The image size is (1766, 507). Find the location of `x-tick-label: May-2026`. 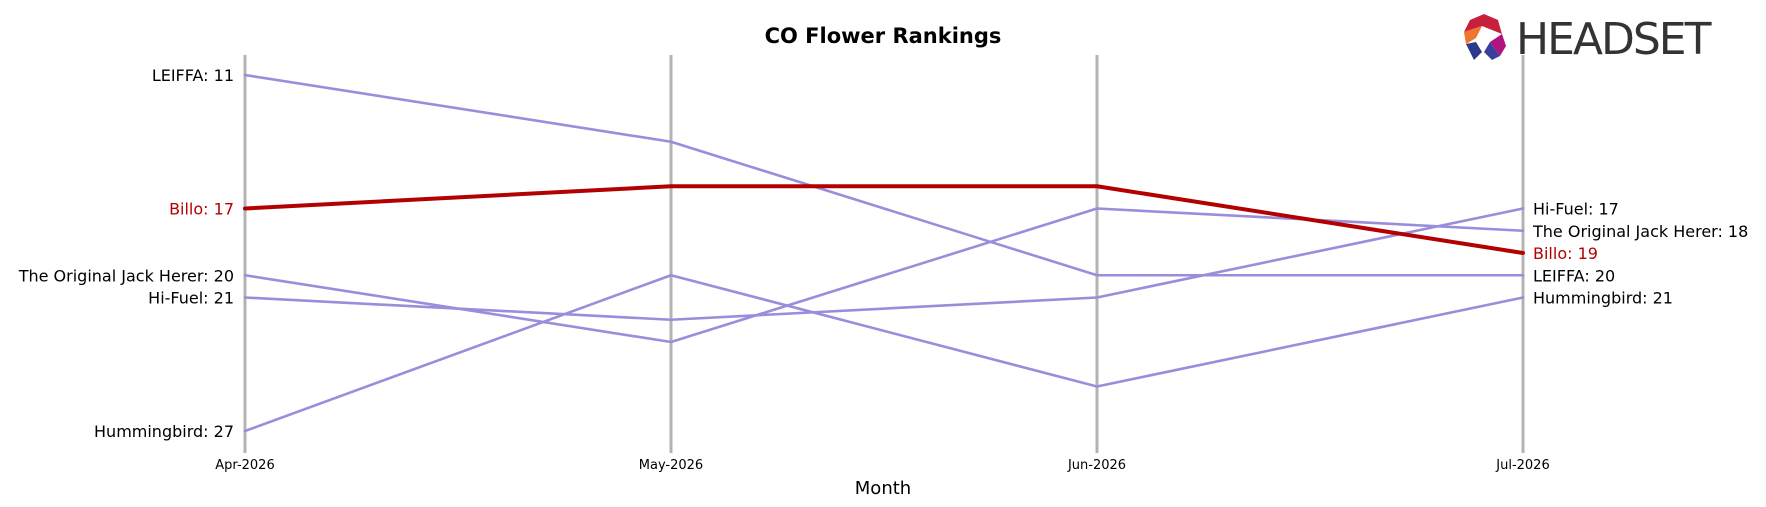

x-tick-label: May-2026 is located at coordinates (671, 465).